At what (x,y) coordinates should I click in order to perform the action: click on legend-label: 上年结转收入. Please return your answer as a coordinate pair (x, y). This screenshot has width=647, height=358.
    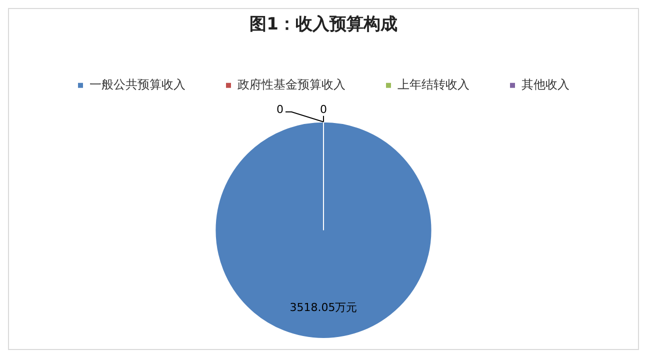
    Looking at the image, I should click on (434, 85).